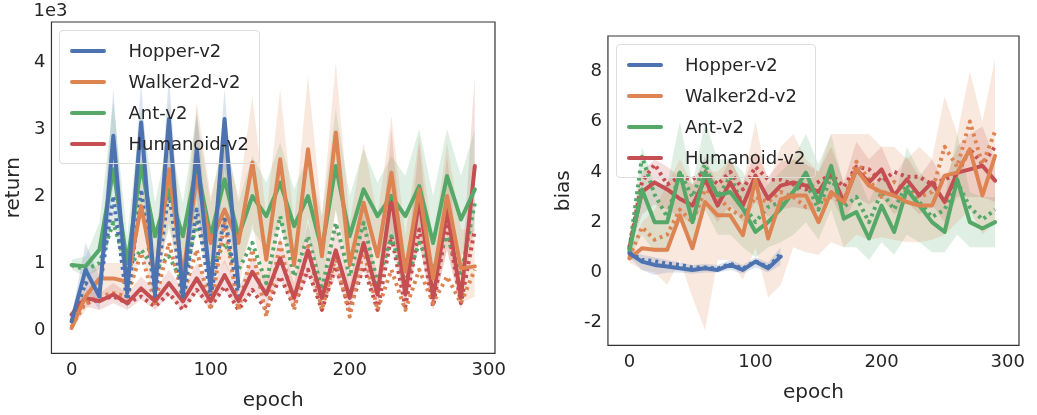  Describe the element at coordinates (745, 157) in the screenshot. I see `legend-label: Humanoid-v2` at that location.